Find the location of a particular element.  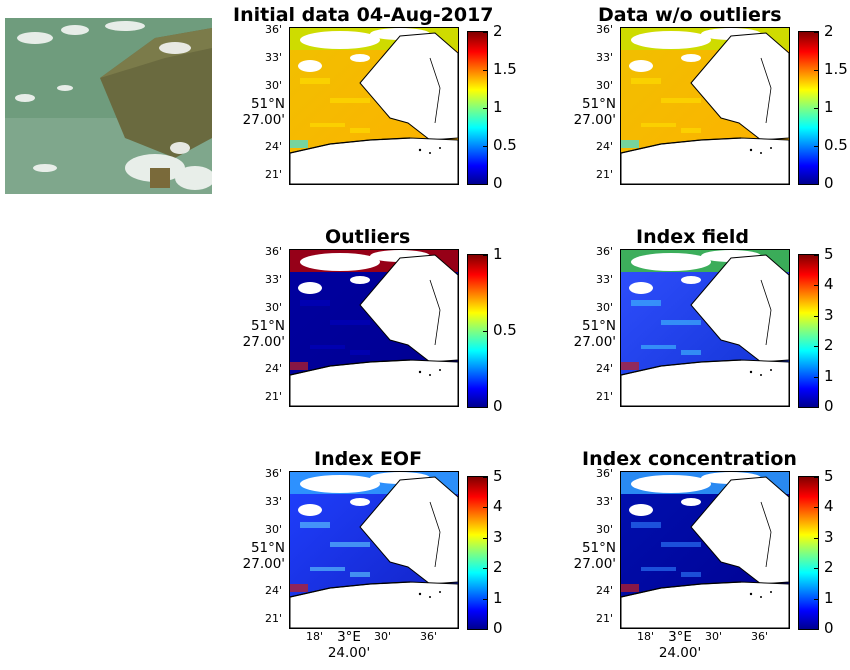

lon-min: 24.00' is located at coordinates (349, 653).